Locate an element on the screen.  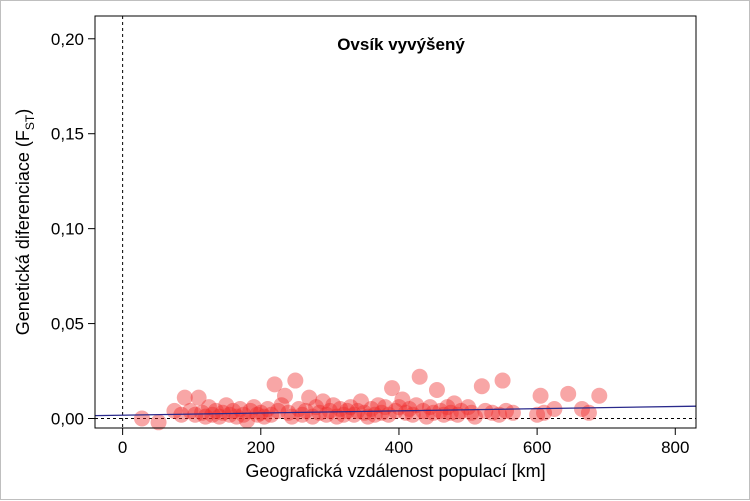
y-tick-label: 0,10 is located at coordinates (67, 229).